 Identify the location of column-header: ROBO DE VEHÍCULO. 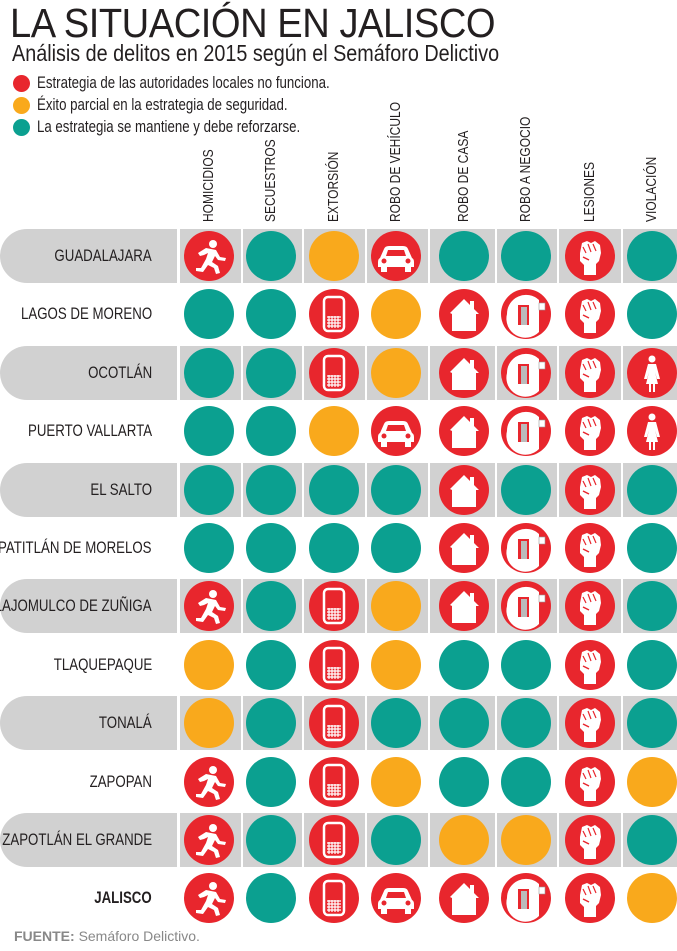
(396, 111).